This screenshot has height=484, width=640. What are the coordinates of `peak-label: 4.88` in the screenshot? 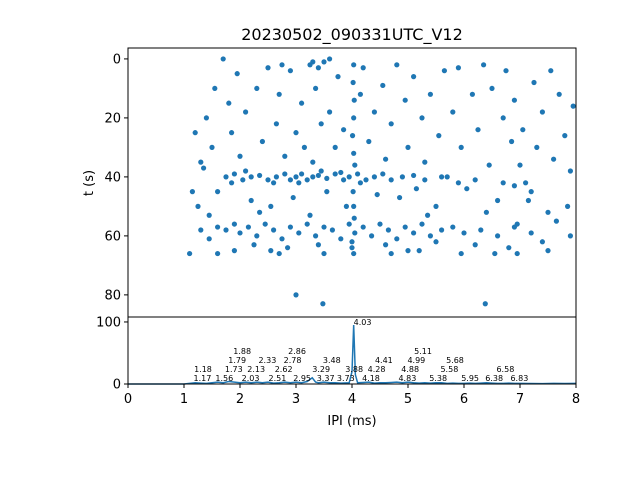 It's located at (410, 369).